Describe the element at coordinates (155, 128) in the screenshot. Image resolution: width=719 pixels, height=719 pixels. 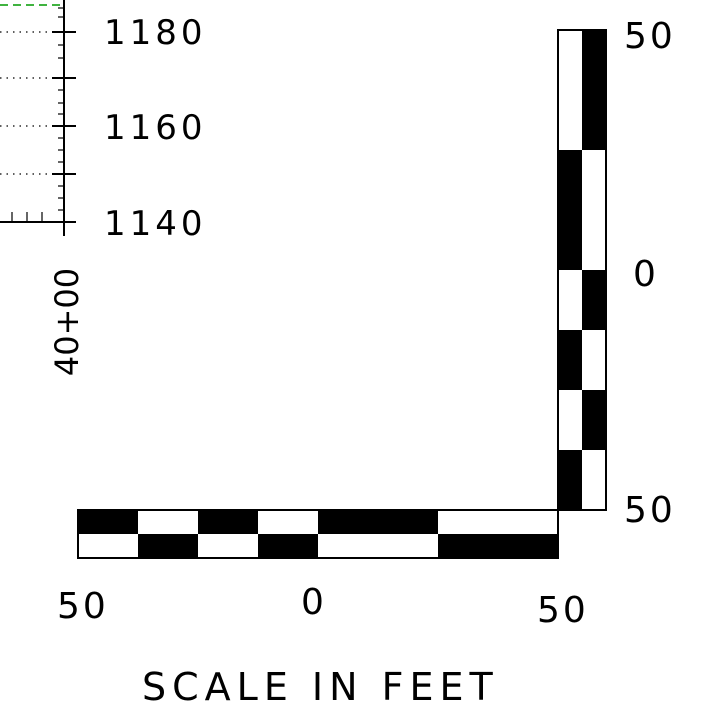
I see `elevation-label-1160: 1160` at that location.